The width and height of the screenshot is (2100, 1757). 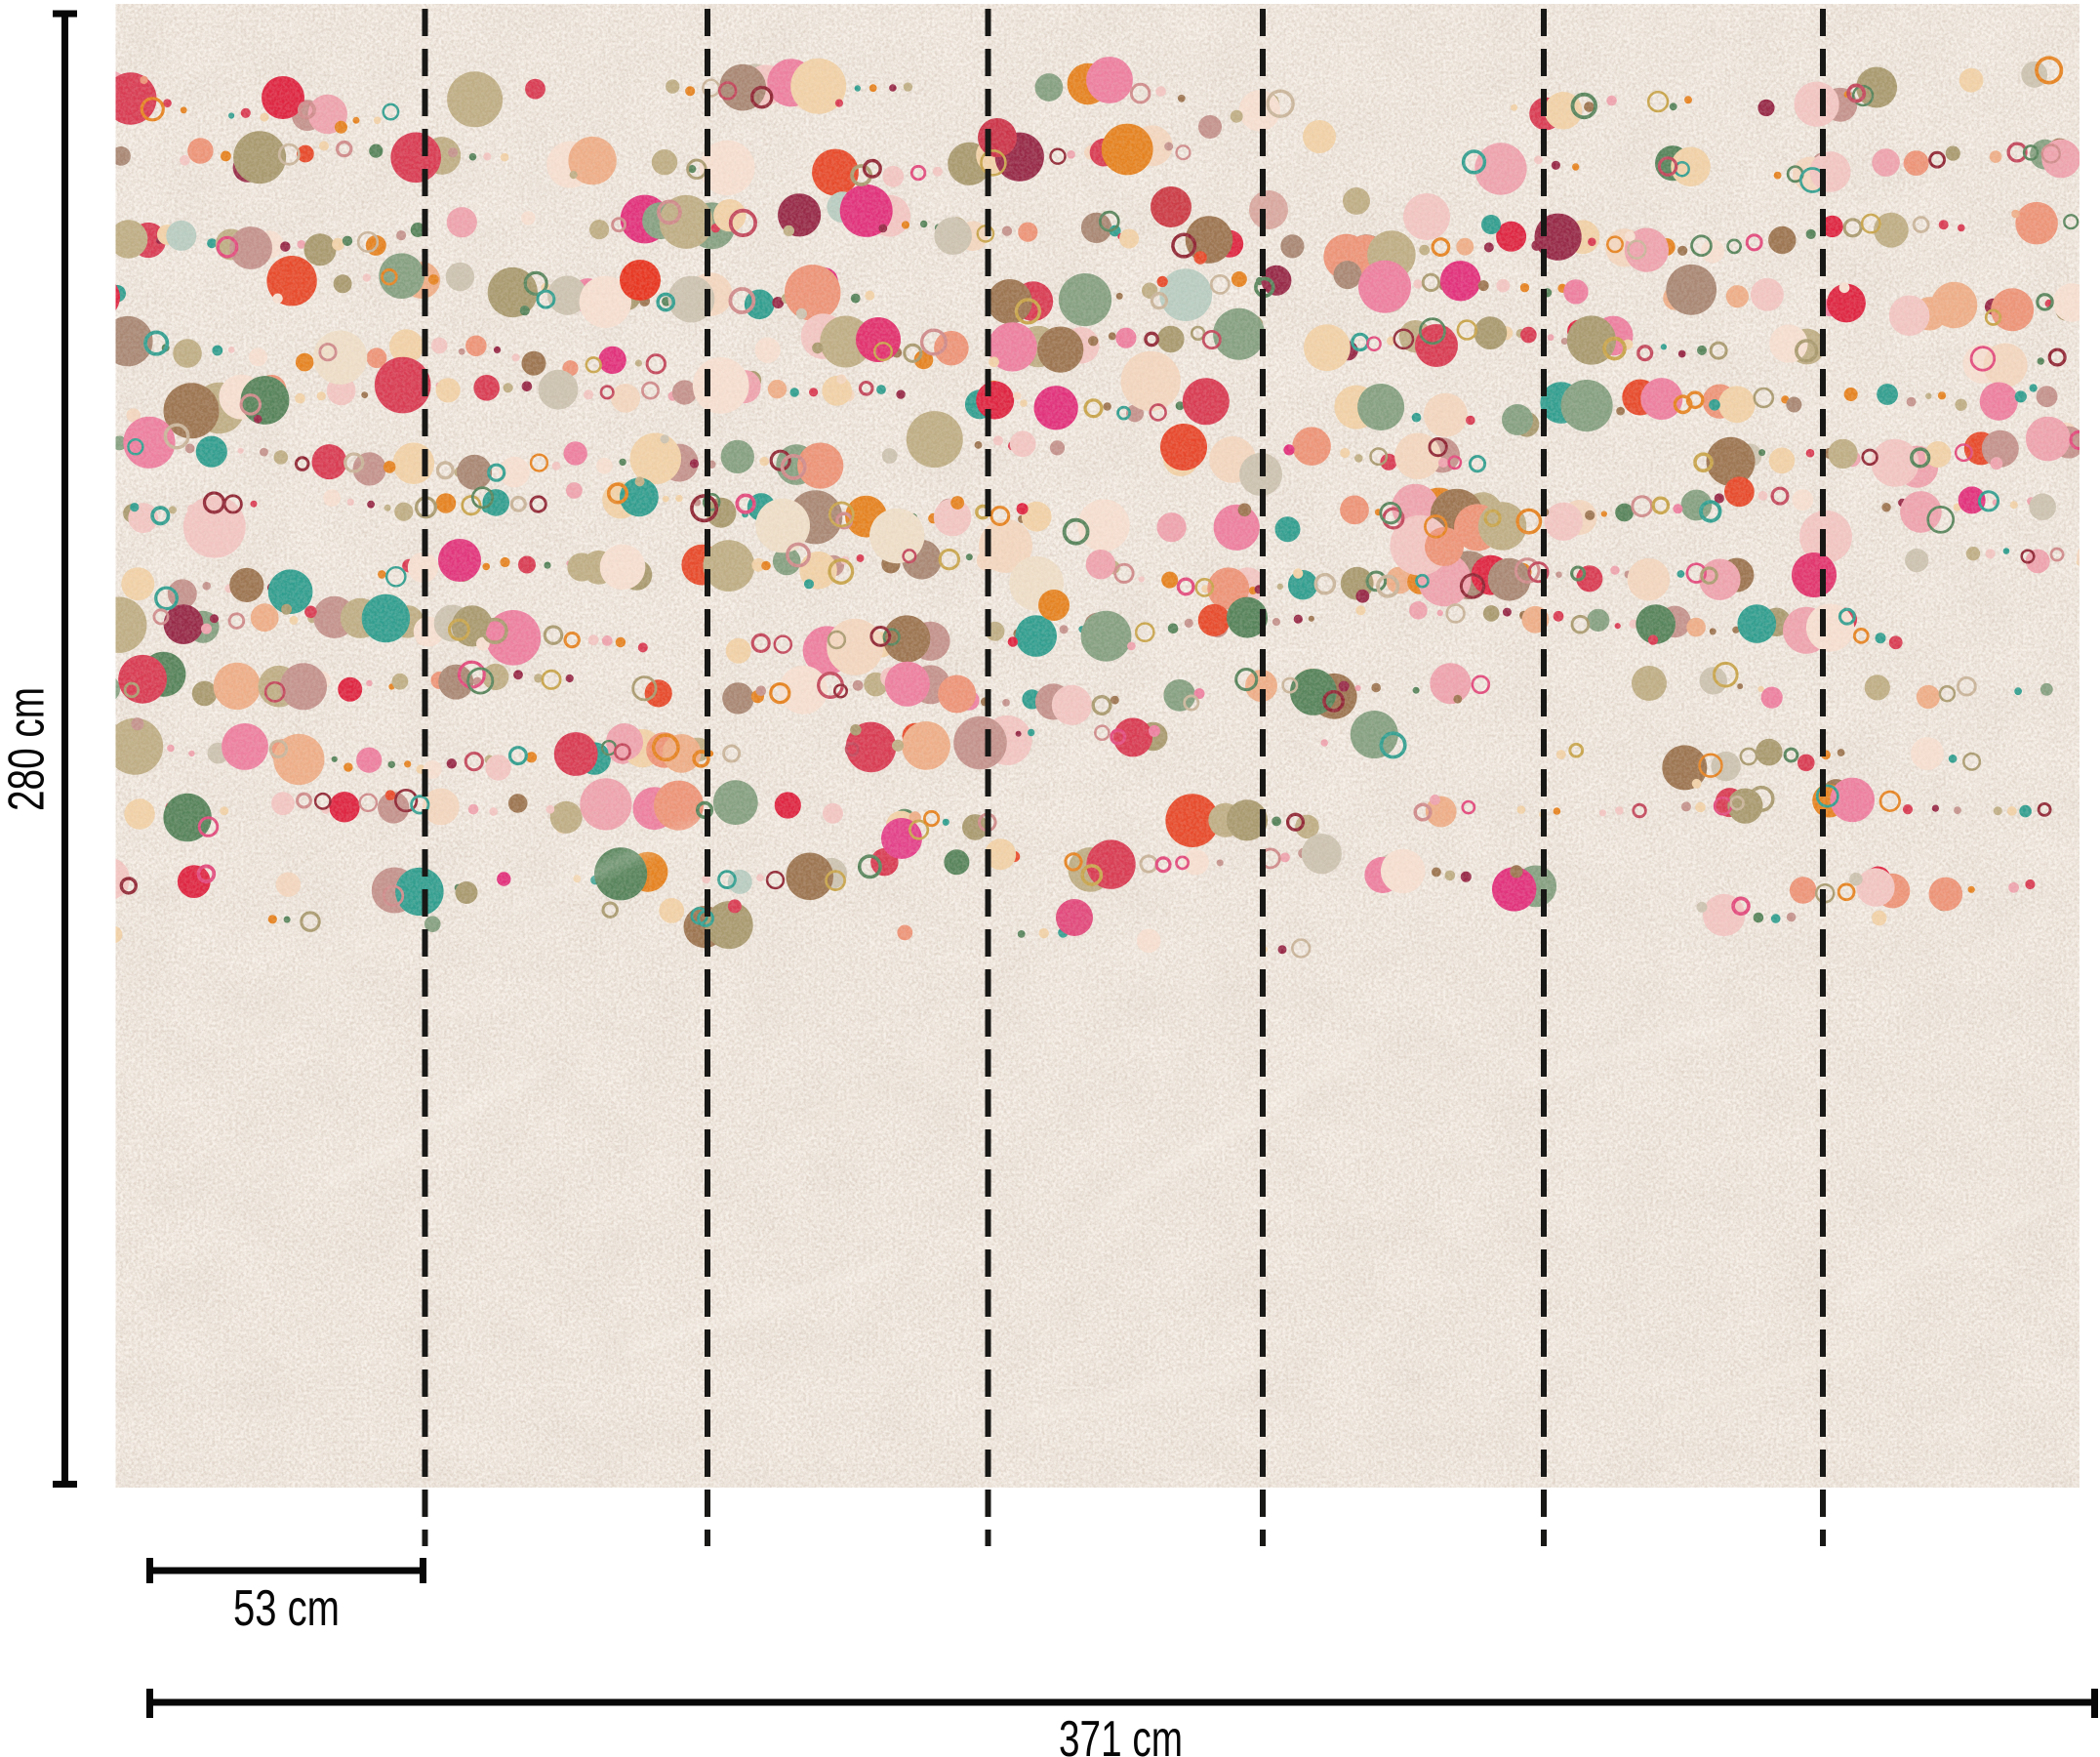 I want to click on svg-text: 280 cm, so click(x=28, y=749).